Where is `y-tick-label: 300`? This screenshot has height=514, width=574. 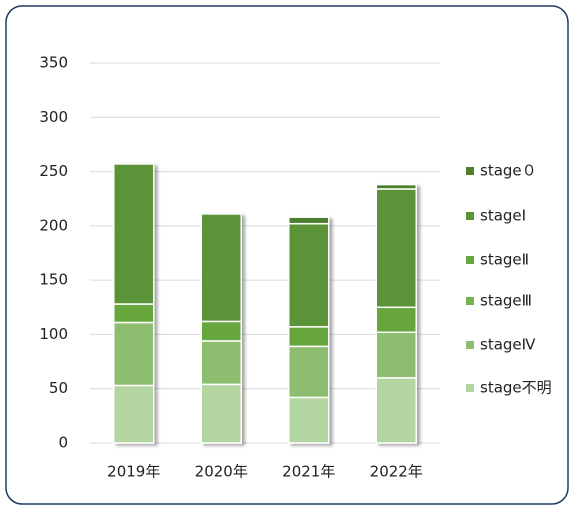
y-tick-label: 300 is located at coordinates (53, 117).